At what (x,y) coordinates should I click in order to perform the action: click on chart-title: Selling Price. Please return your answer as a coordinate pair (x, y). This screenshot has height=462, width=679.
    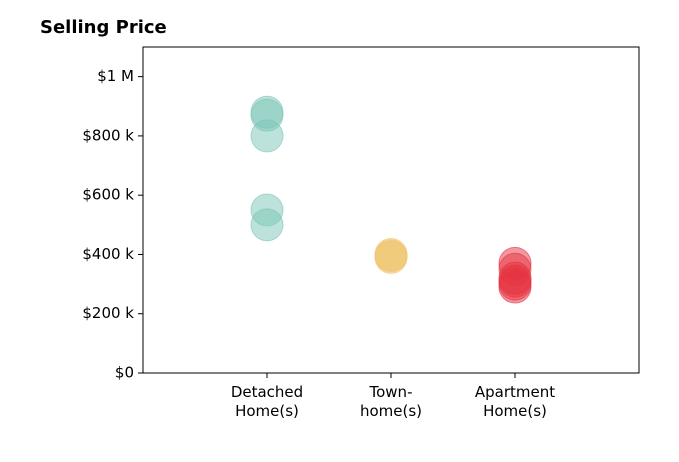
    Looking at the image, I should click on (103, 27).